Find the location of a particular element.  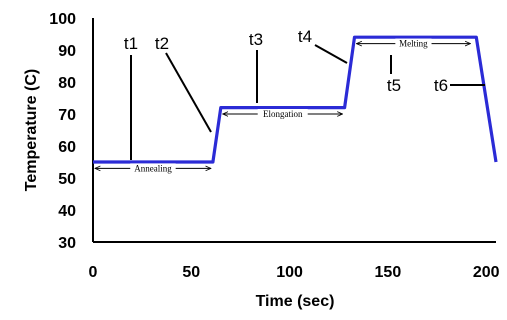

y-axis-title: Temperature (C) is located at coordinates (31, 130).